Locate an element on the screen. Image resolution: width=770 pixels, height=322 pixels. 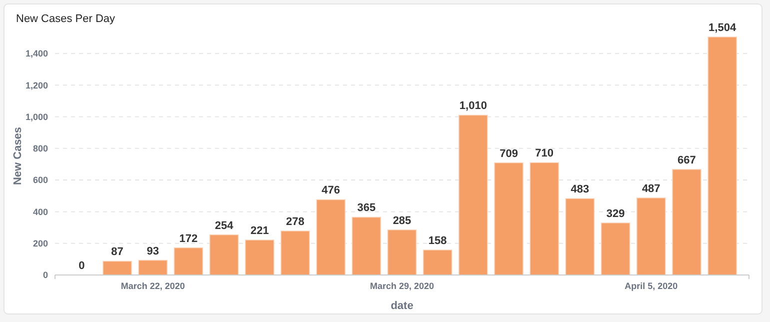
x-tick-label: March 22, 2020 is located at coordinates (152, 286).